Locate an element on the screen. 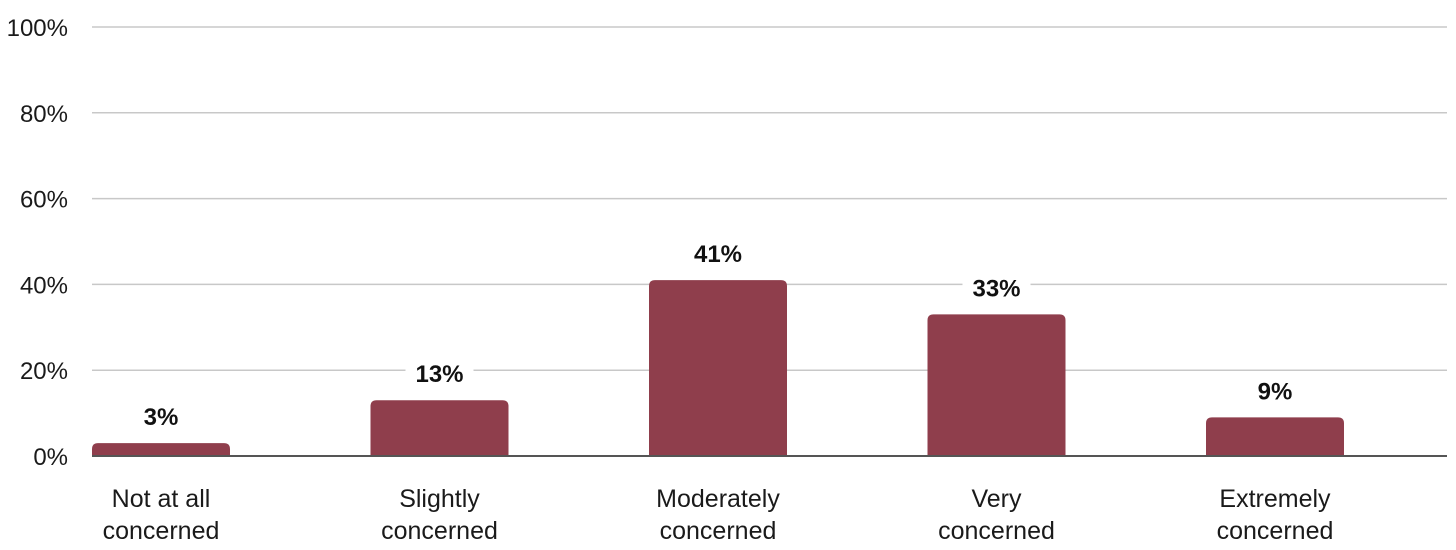 The image size is (1456, 550). y-tick-label: 80% is located at coordinates (44, 114).